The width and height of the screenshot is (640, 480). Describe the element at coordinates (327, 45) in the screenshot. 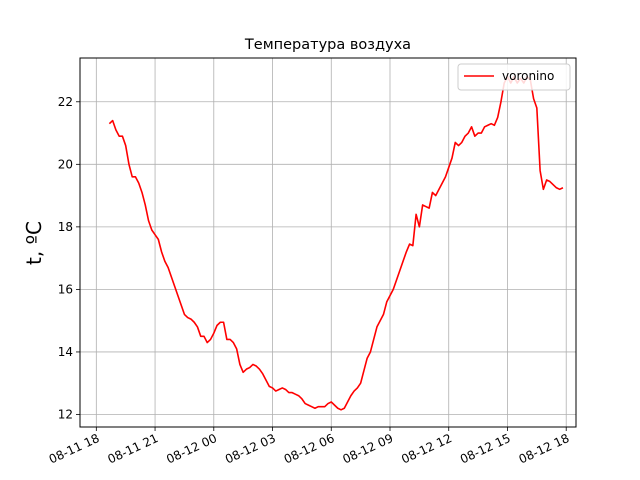

I see `chart-title: Температура воздуха` at that location.